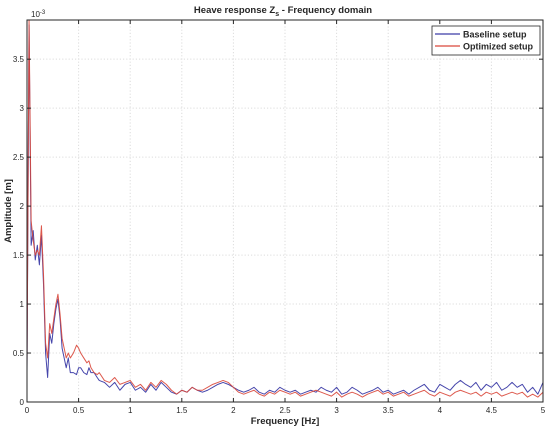 The image size is (550, 428). What do you see at coordinates (8, 211) in the screenshot?
I see `y-axis-label: Amplitude [m]` at bounding box center [8, 211].